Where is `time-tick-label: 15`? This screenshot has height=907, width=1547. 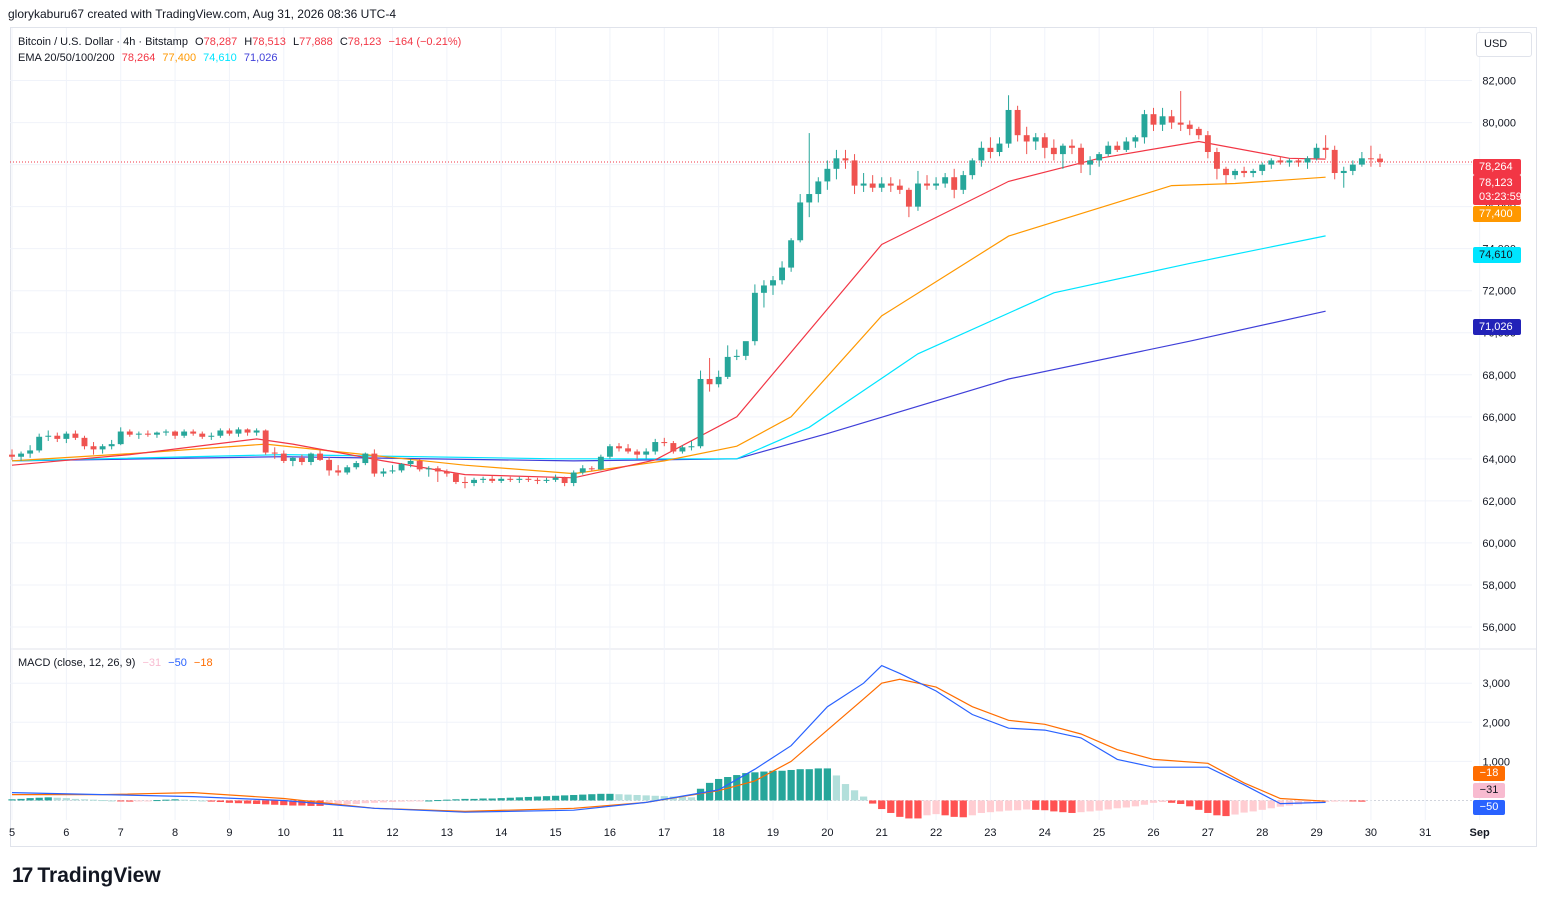 time-tick-label: 15 is located at coordinates (555, 833).